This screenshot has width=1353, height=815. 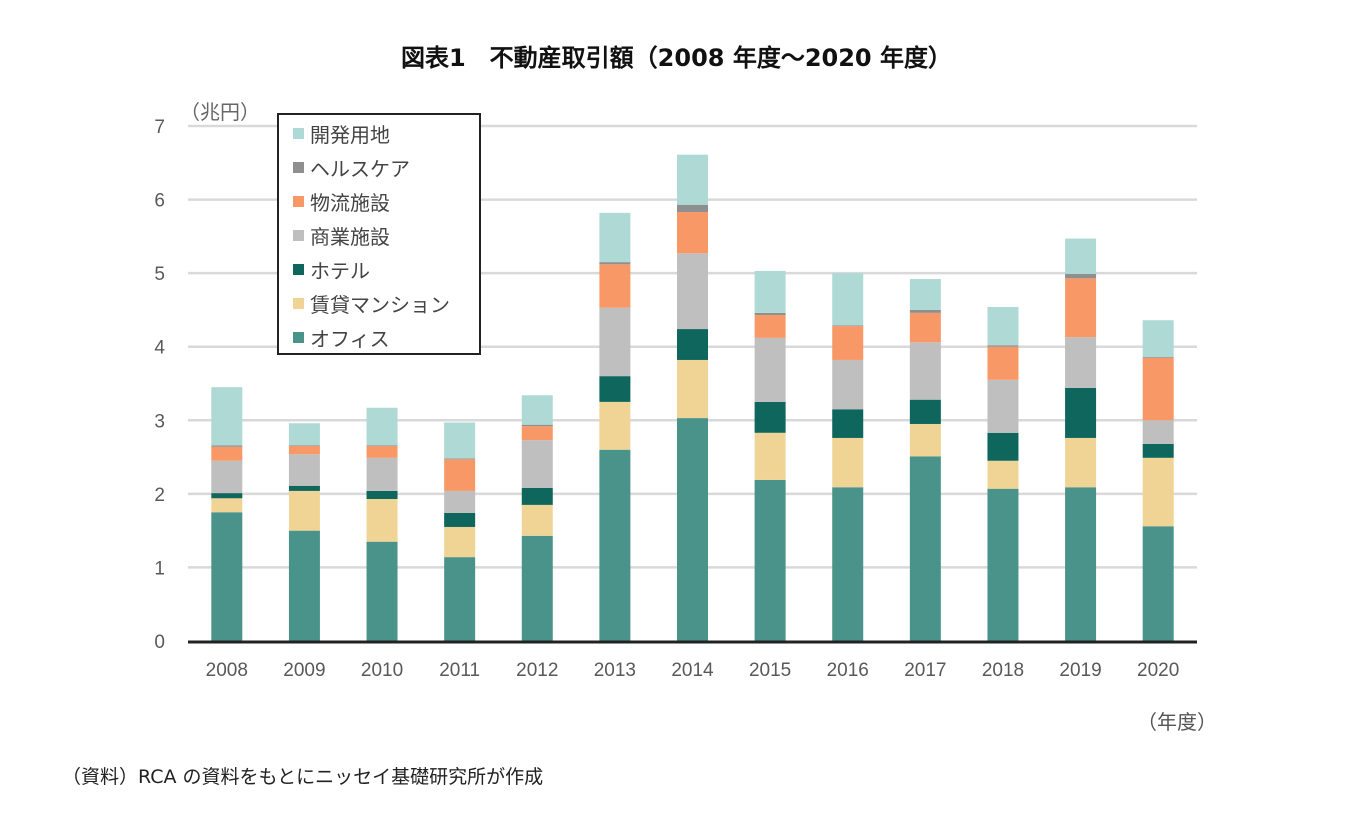 What do you see at coordinates (159, 348) in the screenshot?
I see `y-tick-label: 4` at bounding box center [159, 348].